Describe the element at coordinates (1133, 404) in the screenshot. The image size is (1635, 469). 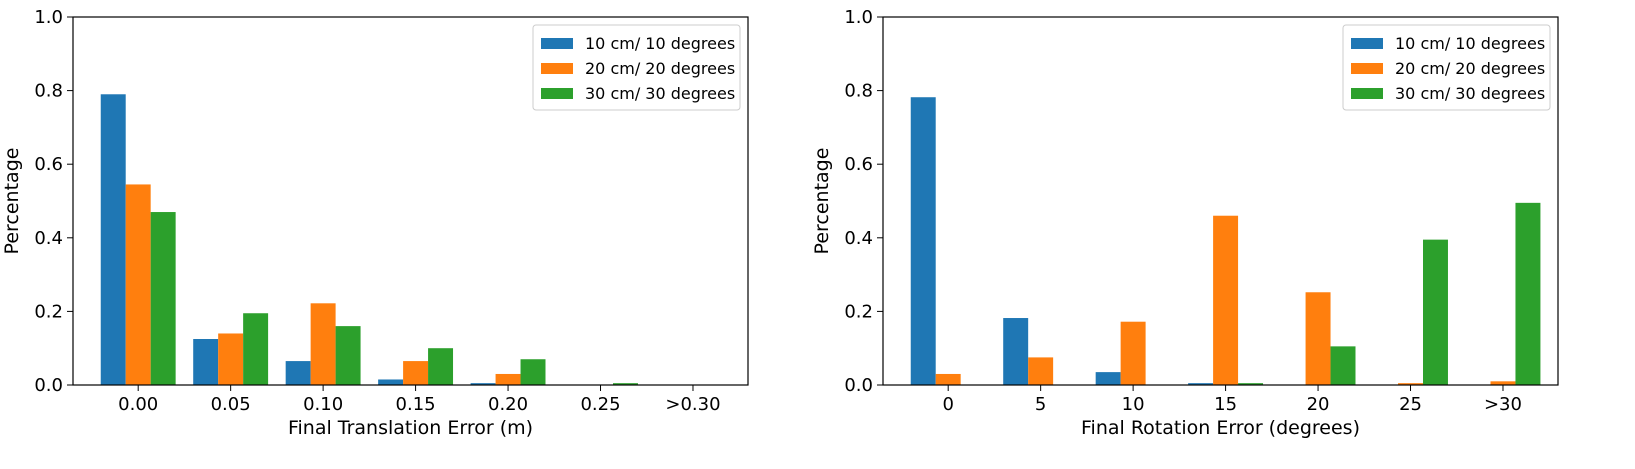
I see `x-tick-label: 10` at that location.